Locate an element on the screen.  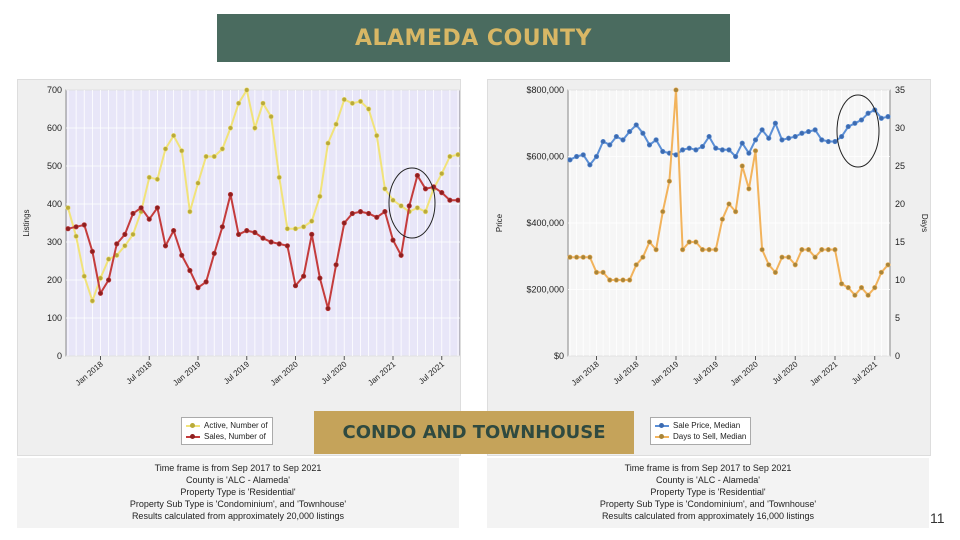
y2-tick-label: 15 is located at coordinates (900, 242).